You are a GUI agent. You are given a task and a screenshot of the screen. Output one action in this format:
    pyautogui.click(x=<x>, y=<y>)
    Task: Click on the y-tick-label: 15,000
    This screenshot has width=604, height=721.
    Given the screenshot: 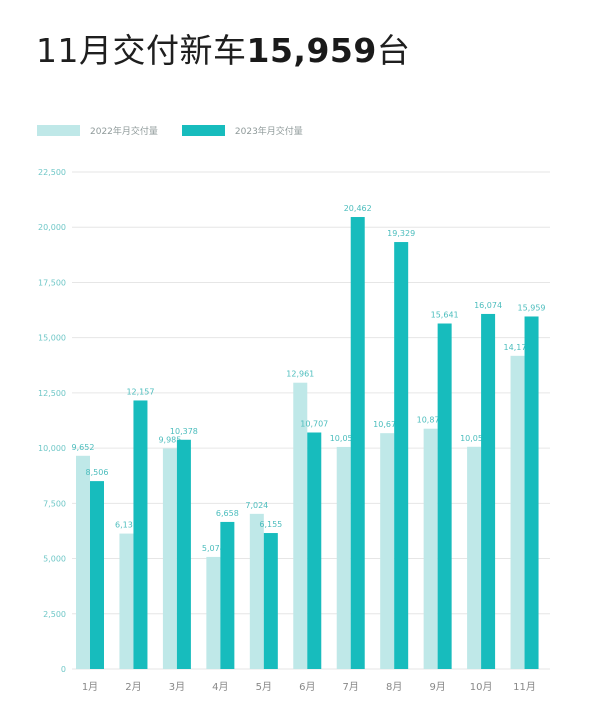 What is the action you would take?
    pyautogui.click(x=52, y=338)
    